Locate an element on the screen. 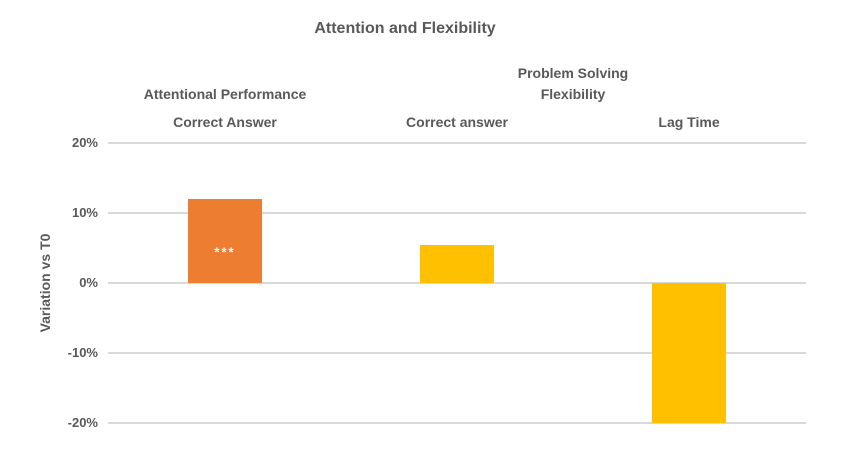 The image size is (848, 471). bar-lag-time is located at coordinates (689, 353).